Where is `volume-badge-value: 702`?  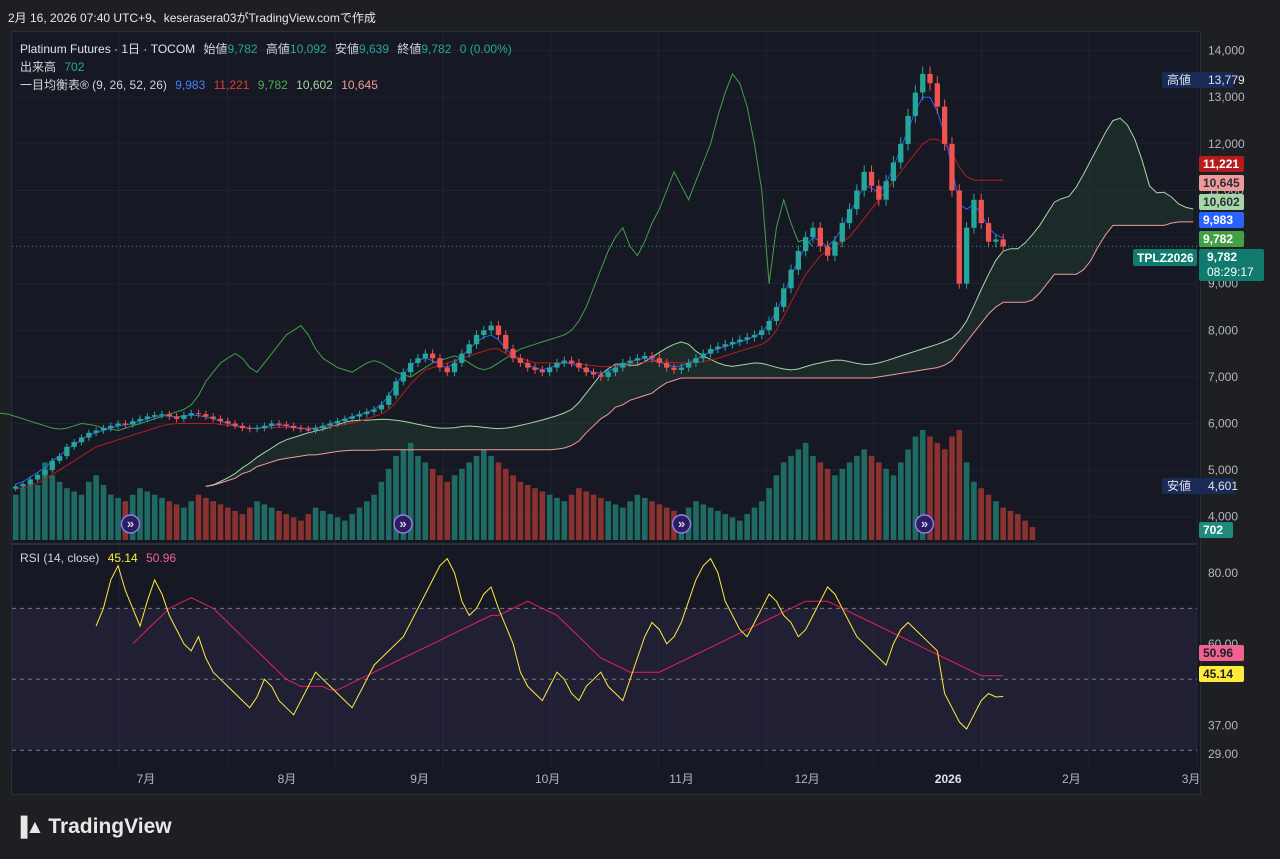 volume-badge-value: 702 is located at coordinates (1213, 530).